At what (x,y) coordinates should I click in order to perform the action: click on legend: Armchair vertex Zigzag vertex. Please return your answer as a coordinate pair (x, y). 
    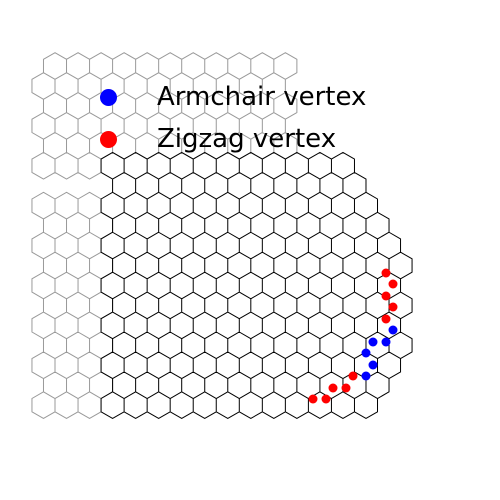
    Looking at the image, I should click on (229, 118).